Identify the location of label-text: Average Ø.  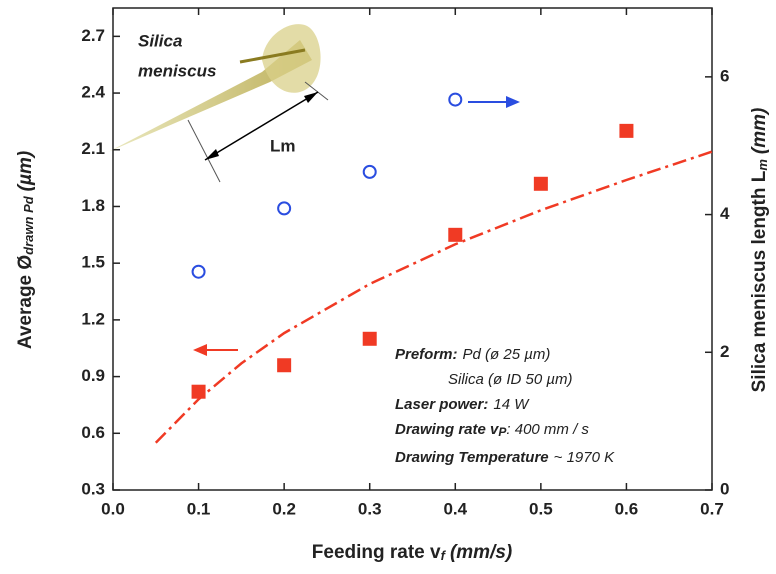
(25, 302).